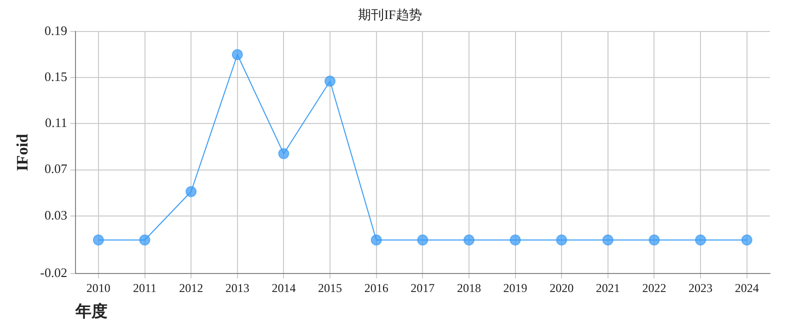 This screenshot has height=330, width=790. Describe the element at coordinates (376, 287) in the screenshot. I see `x-tick-label: 2016` at that location.